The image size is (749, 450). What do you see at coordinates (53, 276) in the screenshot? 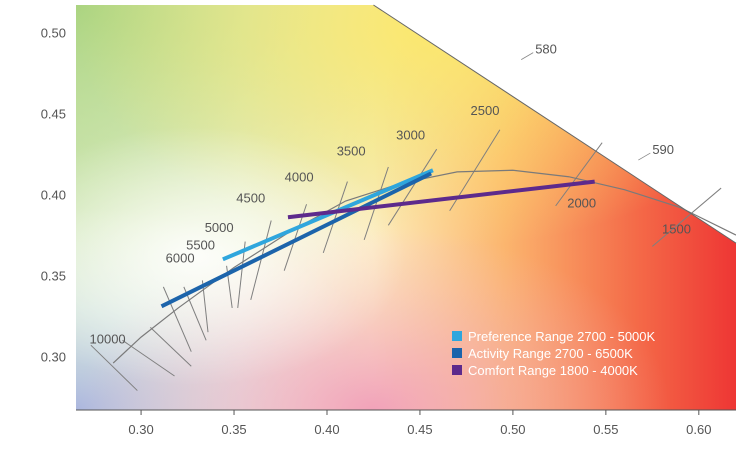
I see `y-tick-label: 0.35` at bounding box center [53, 276].